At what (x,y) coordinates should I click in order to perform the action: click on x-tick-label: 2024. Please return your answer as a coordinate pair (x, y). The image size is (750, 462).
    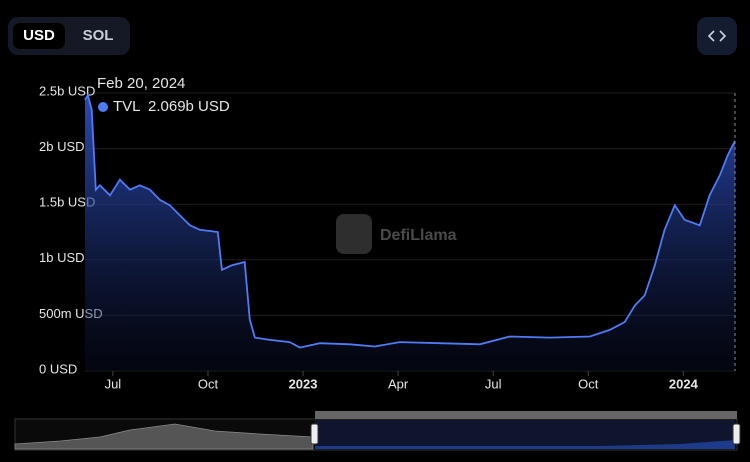
    Looking at the image, I should click on (684, 383).